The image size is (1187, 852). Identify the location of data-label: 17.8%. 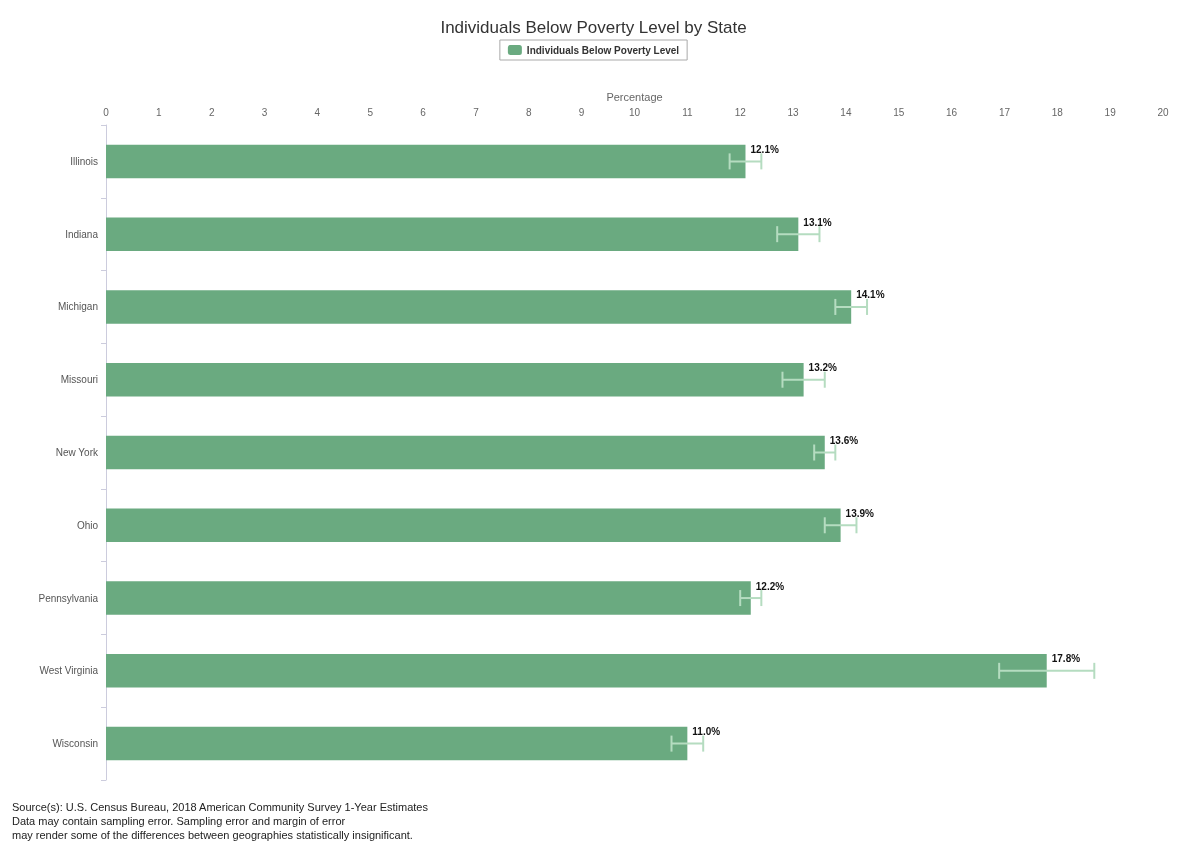
(1066, 659).